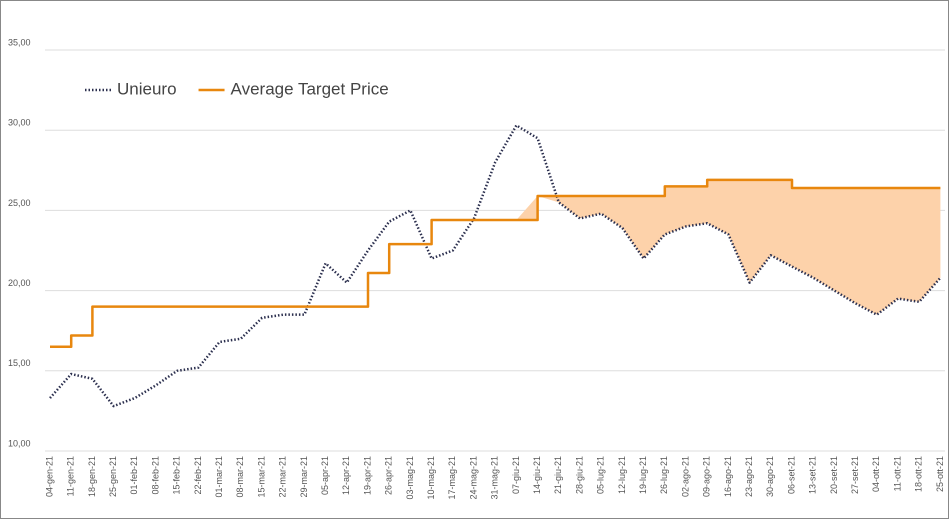 The image size is (949, 519). Describe the element at coordinates (113, 476) in the screenshot. I see `x-tick-label: 25-gen-21` at that location.